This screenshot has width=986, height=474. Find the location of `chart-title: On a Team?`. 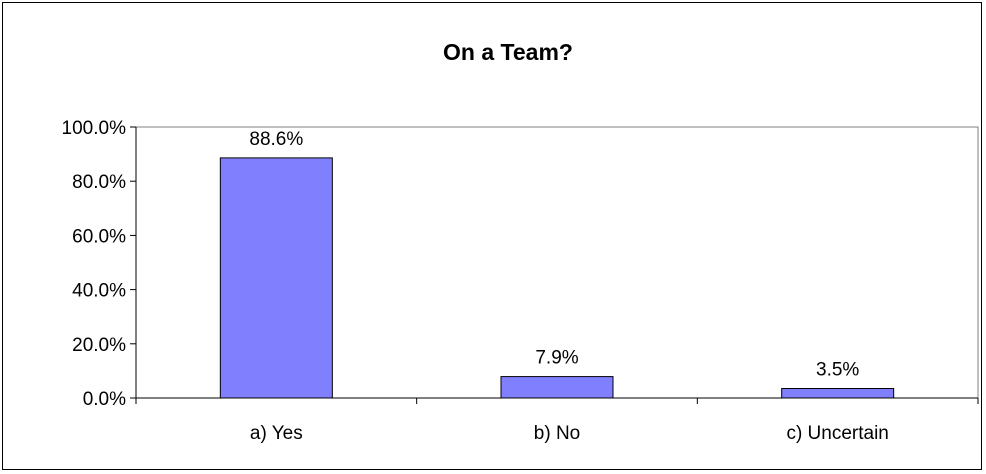

chart-title: On a Team? is located at coordinates (508, 52).